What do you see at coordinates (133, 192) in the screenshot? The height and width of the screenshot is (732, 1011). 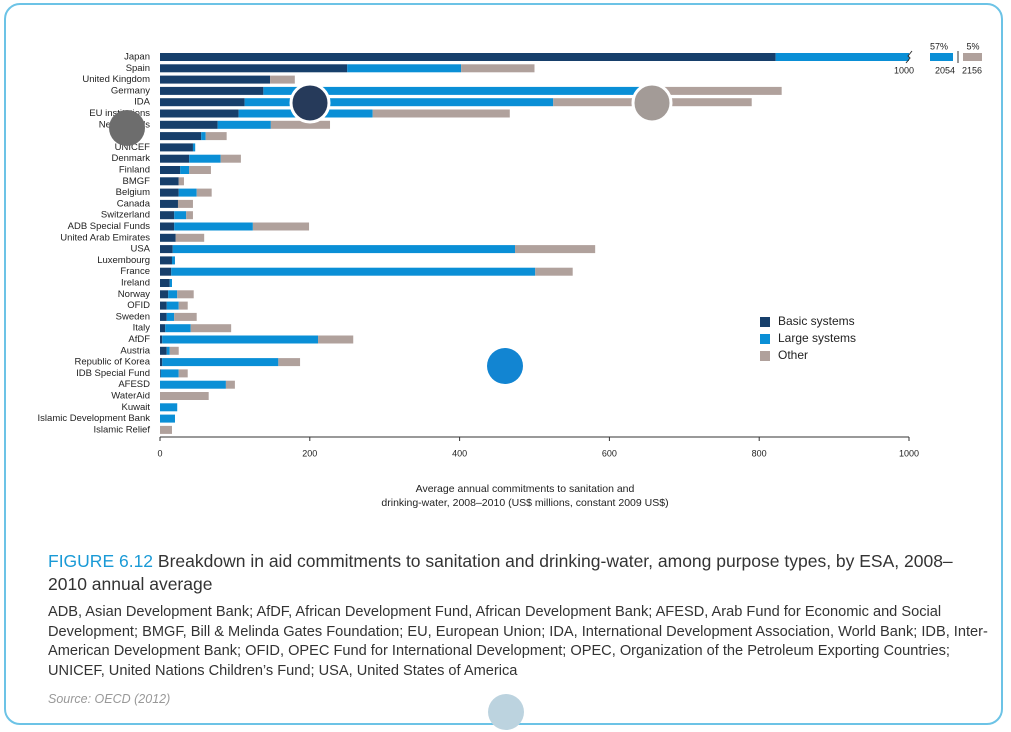 I see `y-tick-label: Belgium` at bounding box center [133, 192].